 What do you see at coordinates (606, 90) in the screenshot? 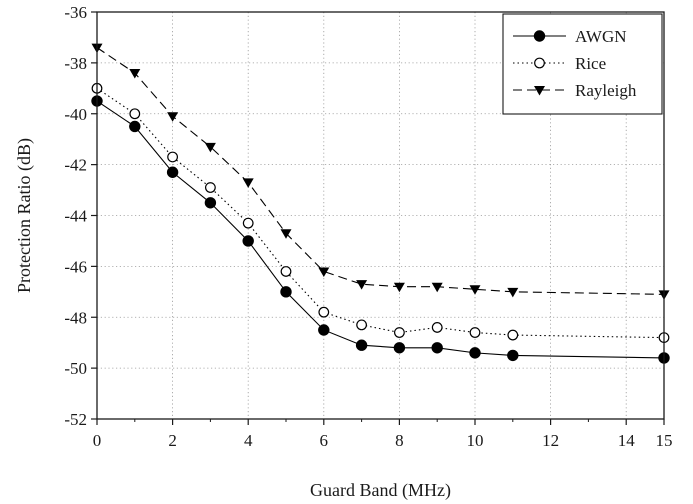
I see `legend-label: Rayleigh` at bounding box center [606, 90].